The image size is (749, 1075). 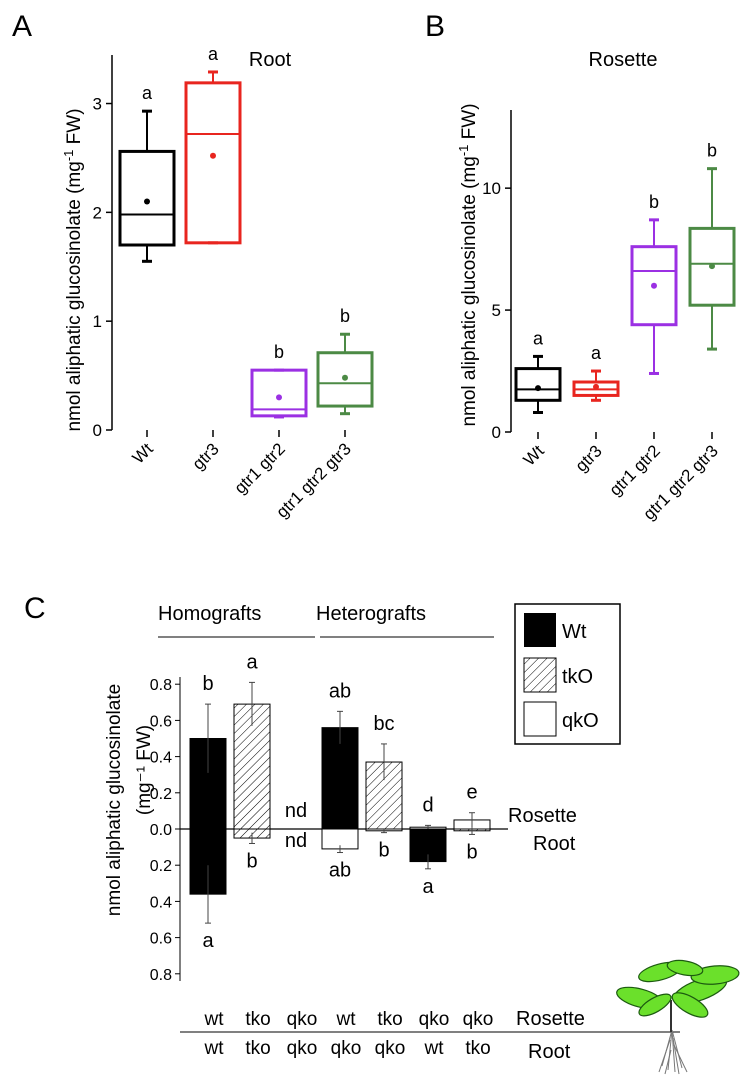 I want to click on panel-label-a: A, so click(x=22, y=26).